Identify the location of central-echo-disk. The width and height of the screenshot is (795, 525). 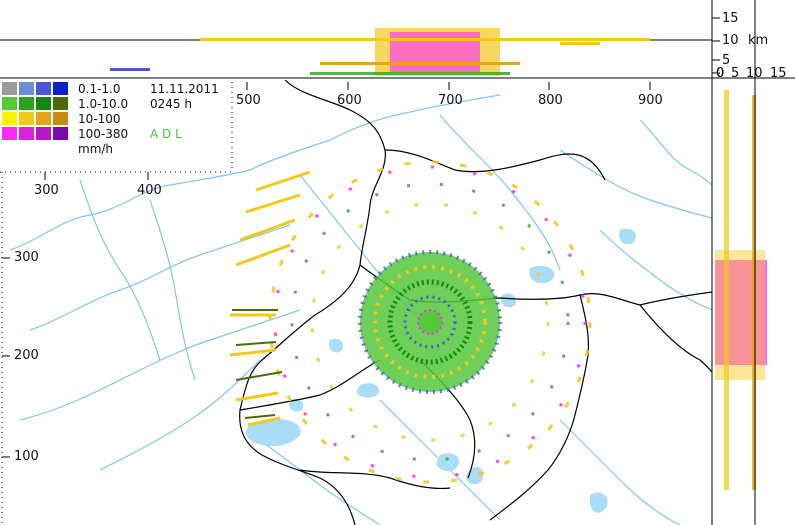
(430, 322).